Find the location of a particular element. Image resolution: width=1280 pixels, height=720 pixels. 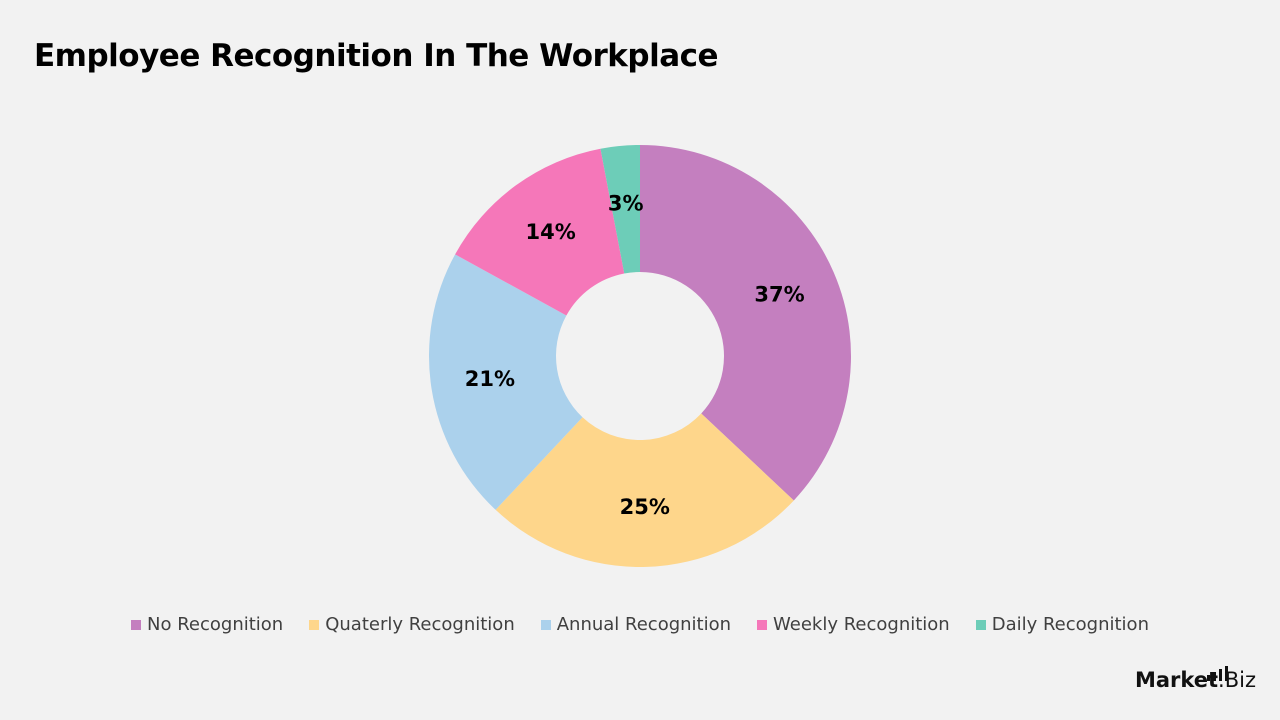

slice-label: 3% is located at coordinates (626, 204).